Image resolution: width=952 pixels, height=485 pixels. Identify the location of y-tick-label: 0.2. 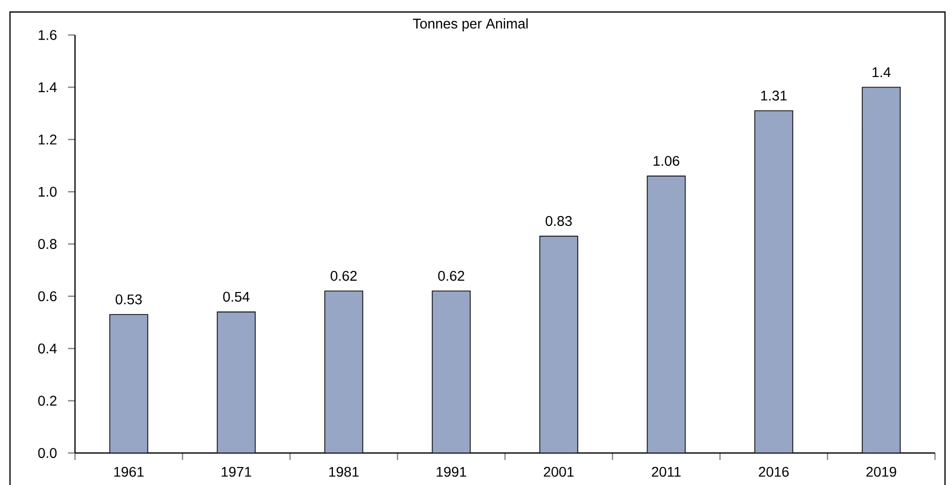
(47, 401).